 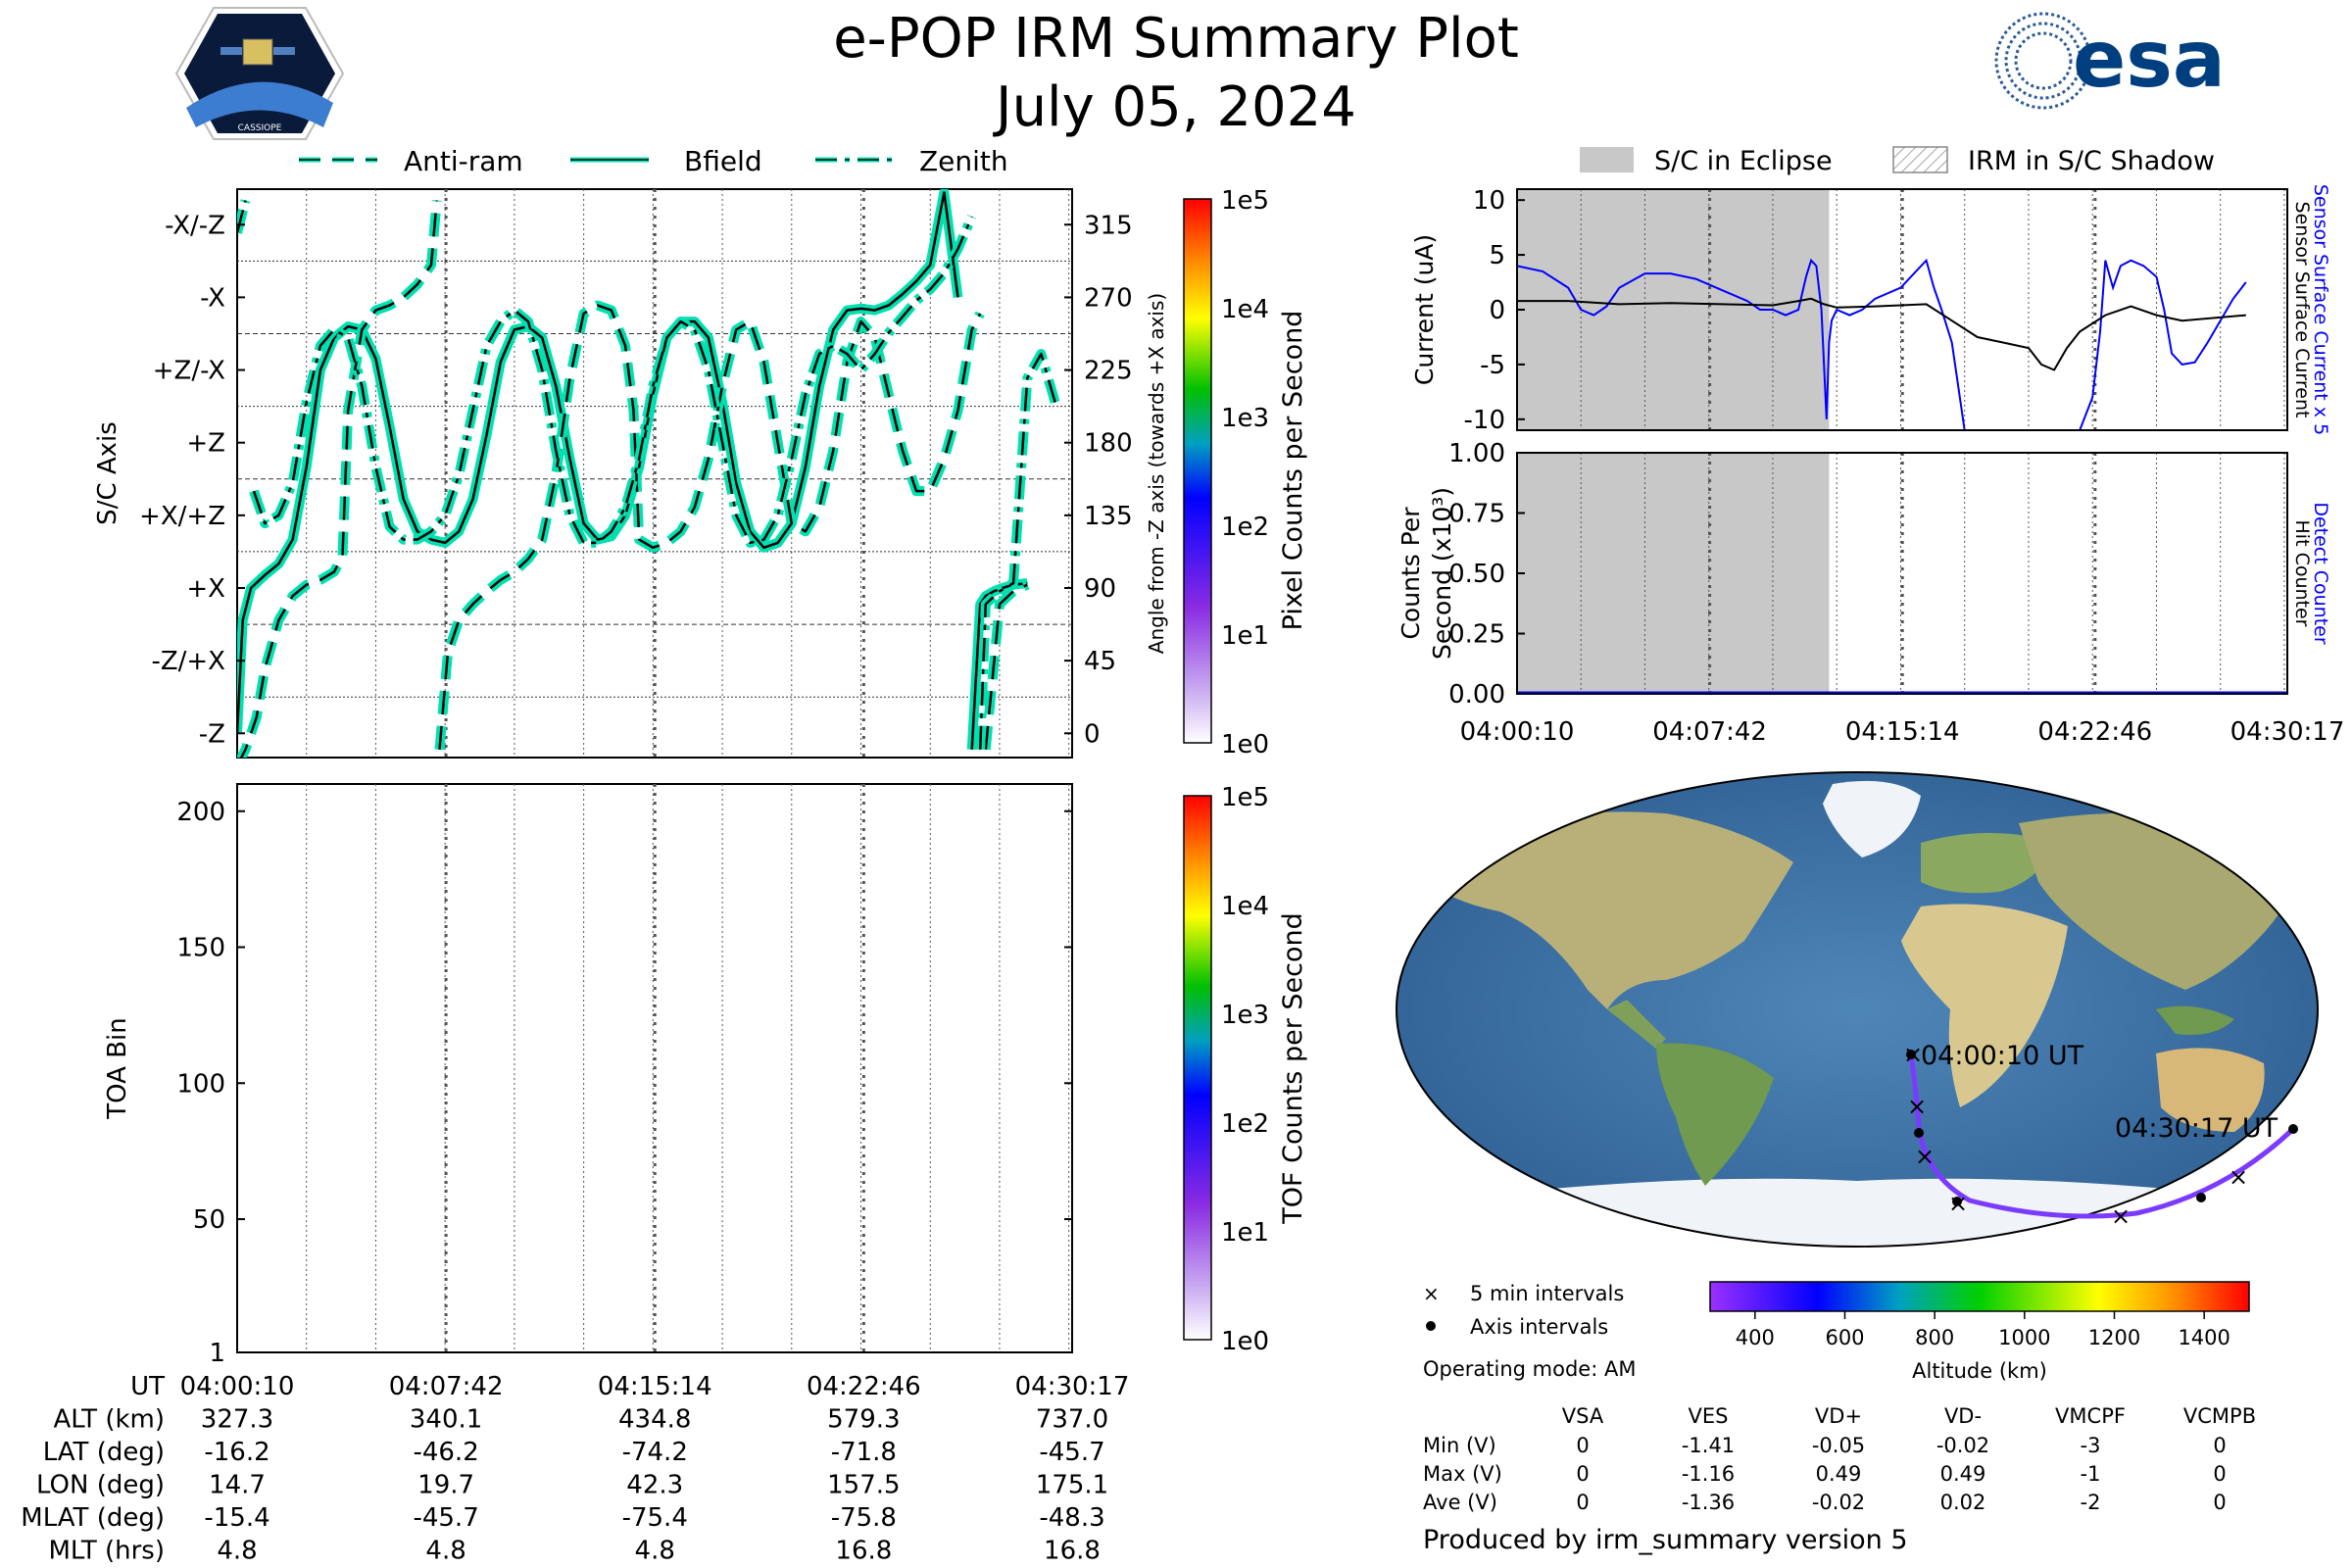 I want to click on current-right-label-black: Sensor Surface Current, so click(x=2302, y=310).